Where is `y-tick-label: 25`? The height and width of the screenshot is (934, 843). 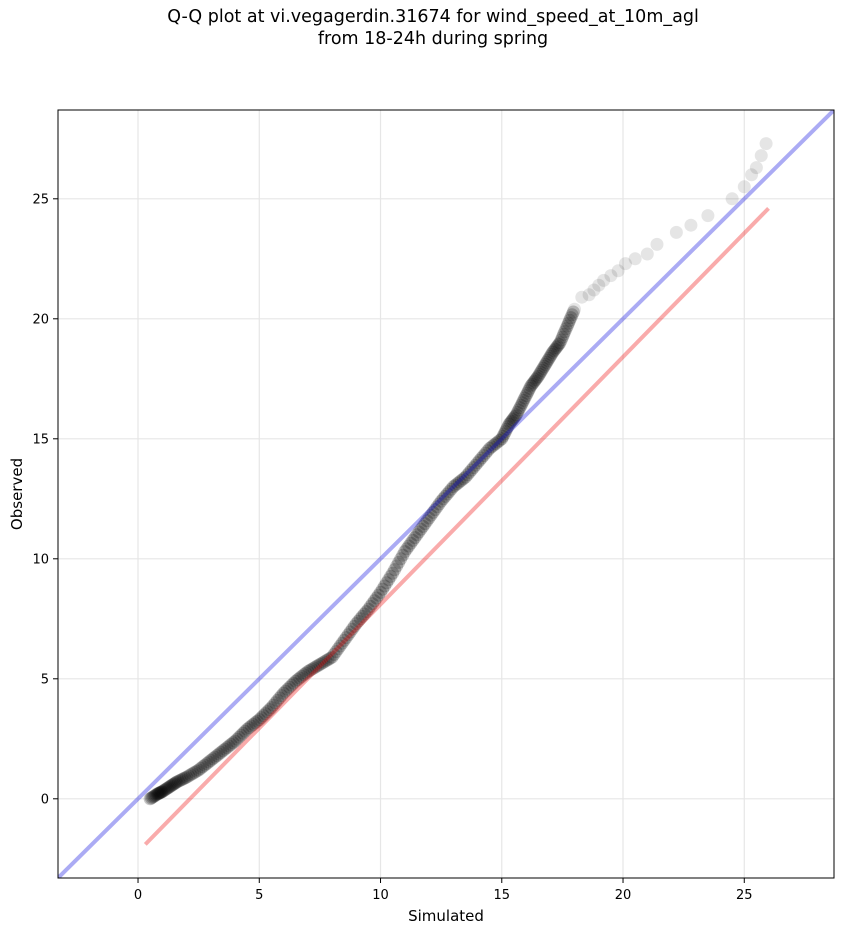 y-tick-label: 25 is located at coordinates (40, 199).